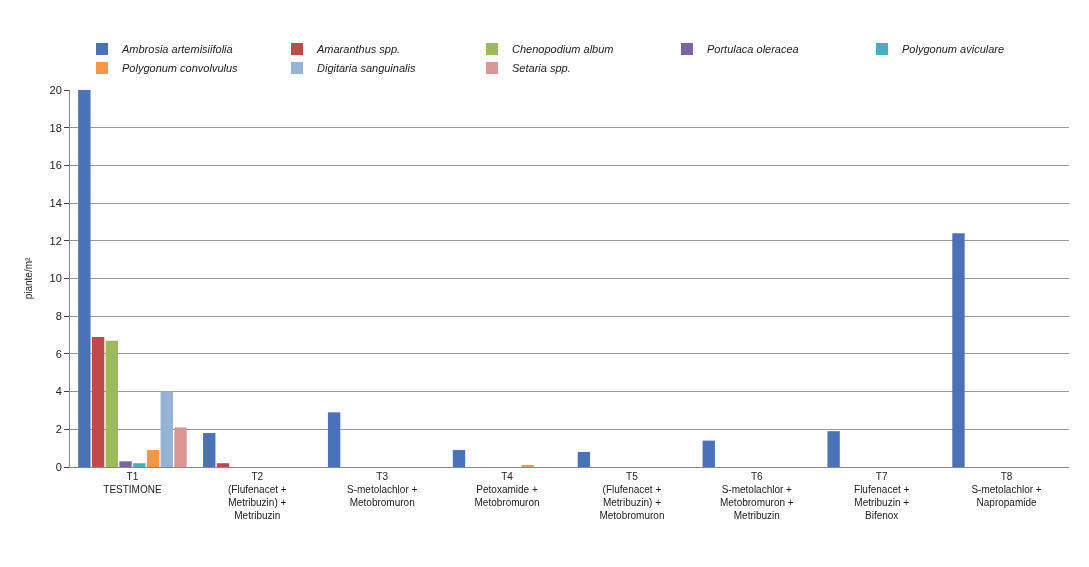 The image size is (1089, 567). What do you see at coordinates (180, 68) in the screenshot?
I see `legend-label: Polygonum convolvulus` at bounding box center [180, 68].